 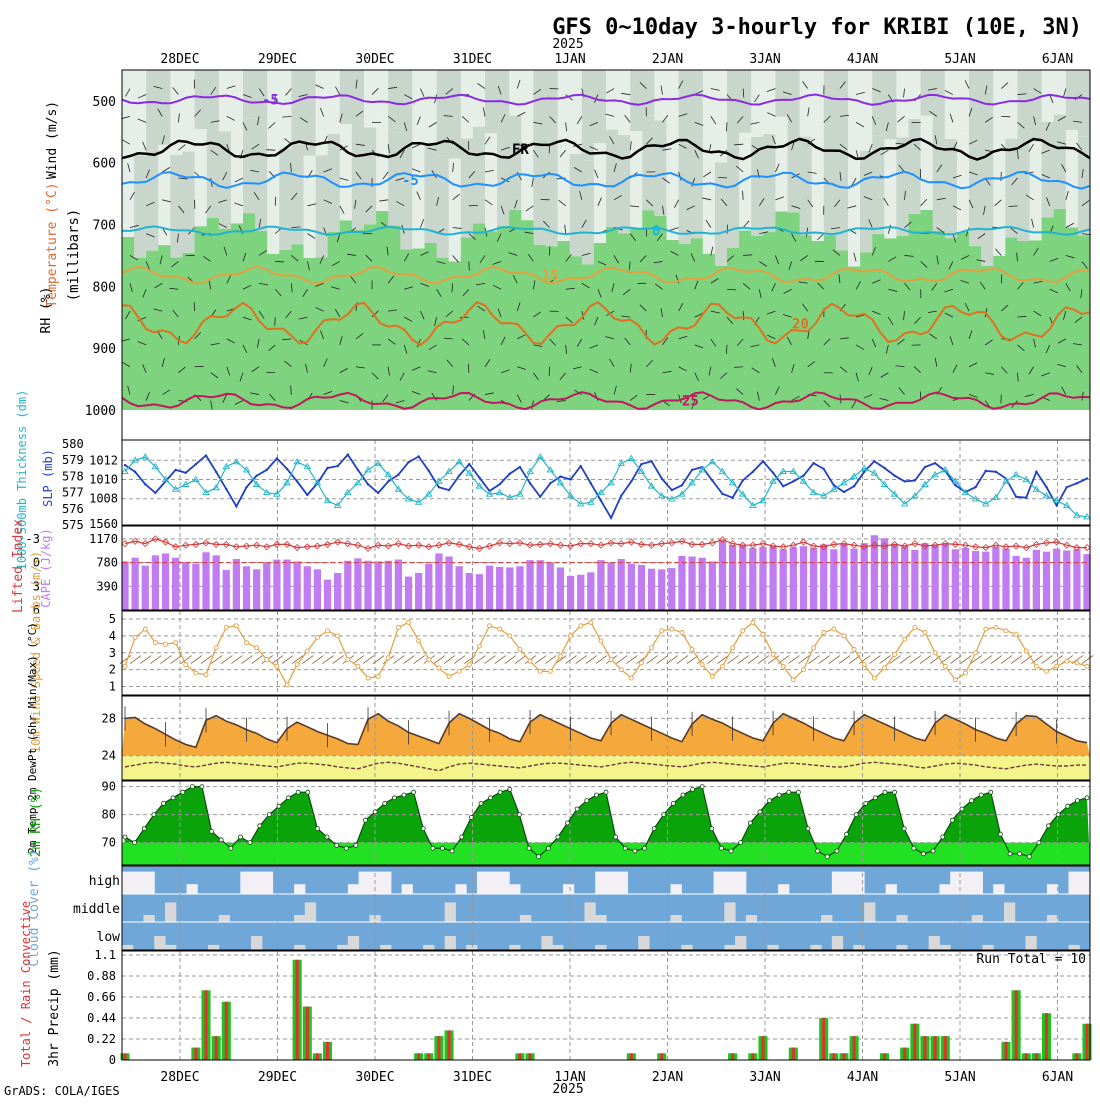 I want to click on precip-ytick: 0.22, so click(x=101, y=1039).